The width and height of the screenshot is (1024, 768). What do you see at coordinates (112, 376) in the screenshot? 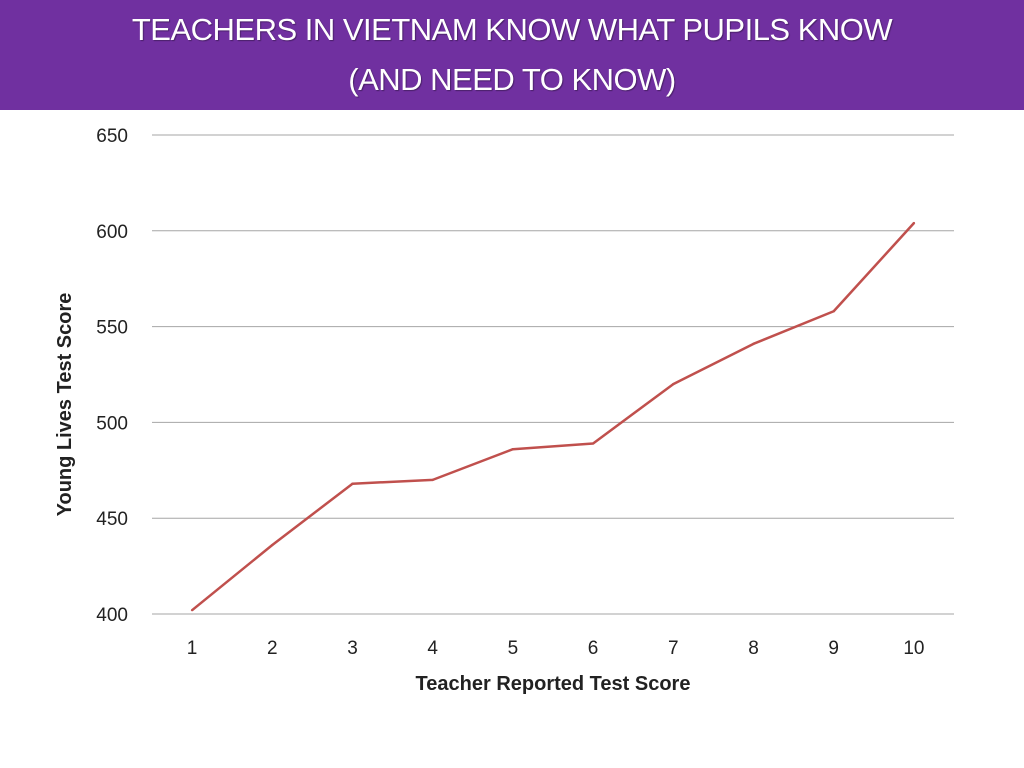
I see `y-tick-labels: 400 450 500 550 600 650` at bounding box center [112, 376].